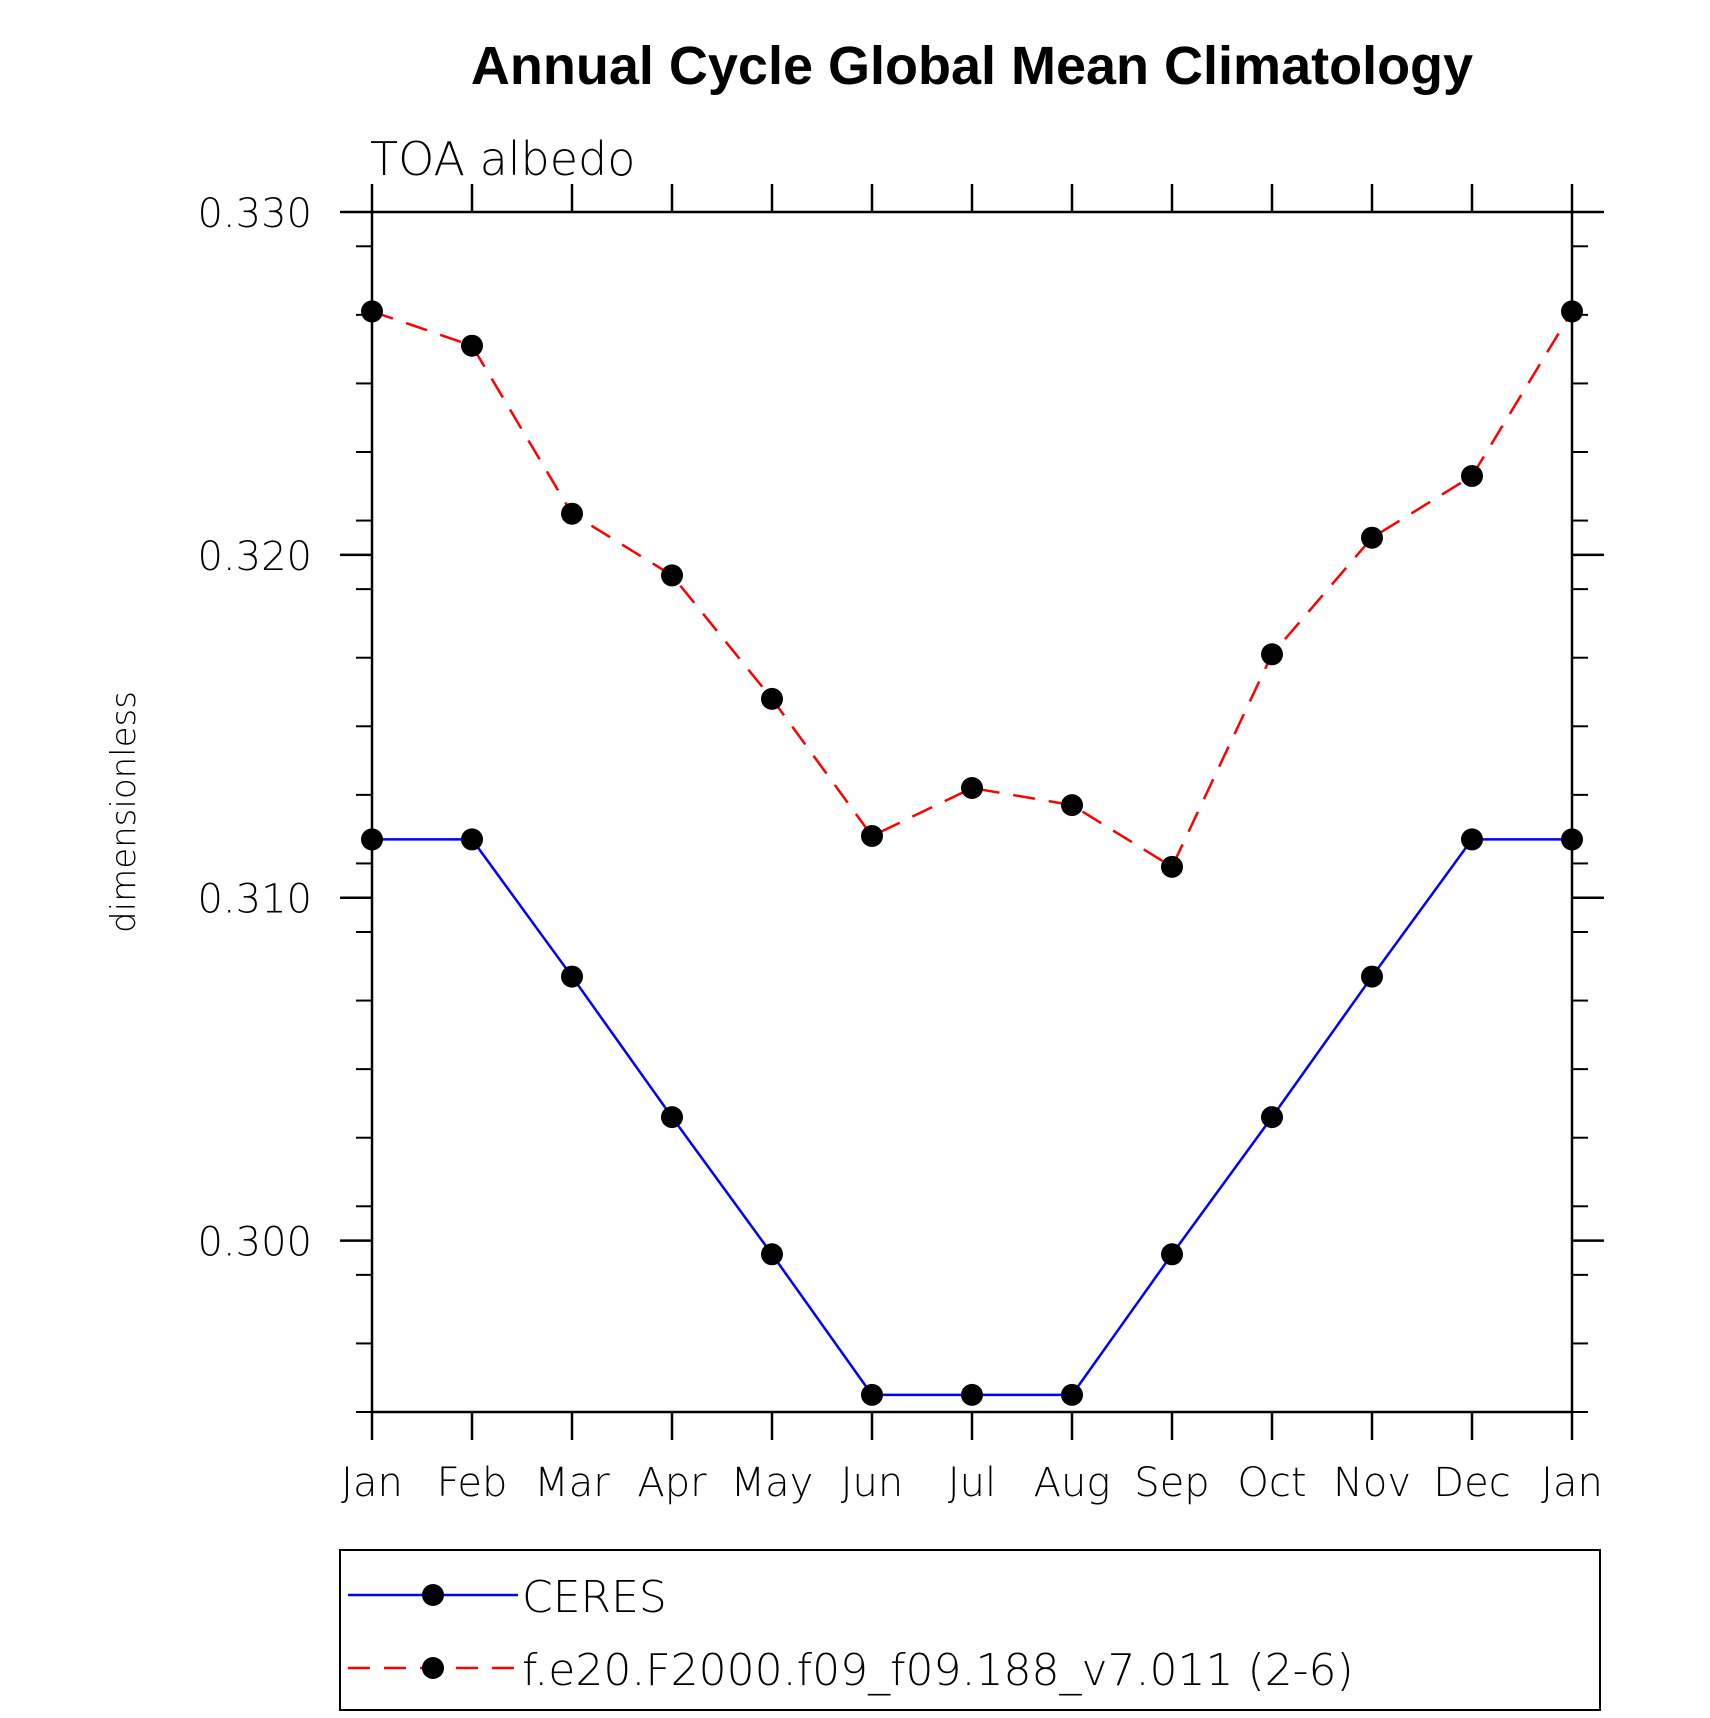  I want to click on legend-marker-ceres, so click(433, 1595).